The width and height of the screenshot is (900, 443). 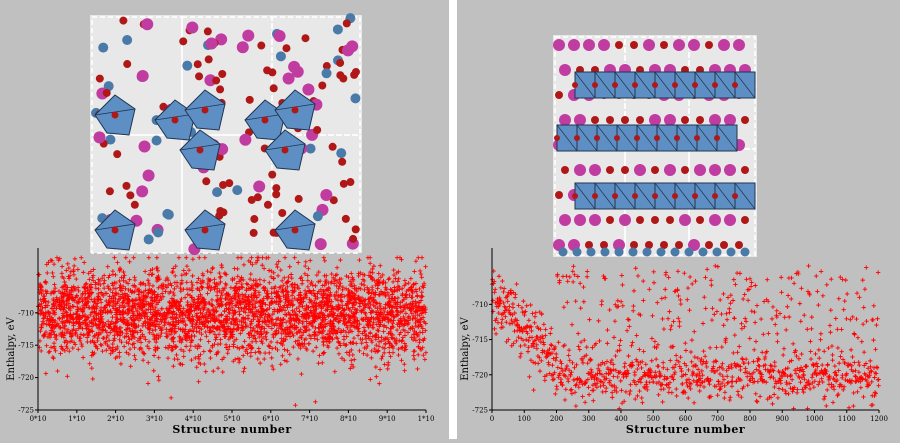 What do you see at coordinates (115, 419) in the screenshot?
I see `x-tick-label: 2*10` at bounding box center [115, 419].